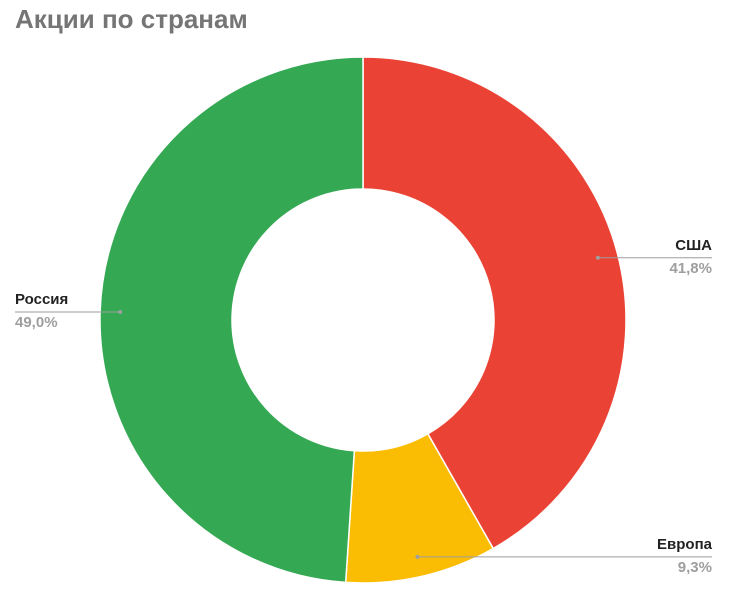  I want to click on slice-label: Европа, so click(685, 544).